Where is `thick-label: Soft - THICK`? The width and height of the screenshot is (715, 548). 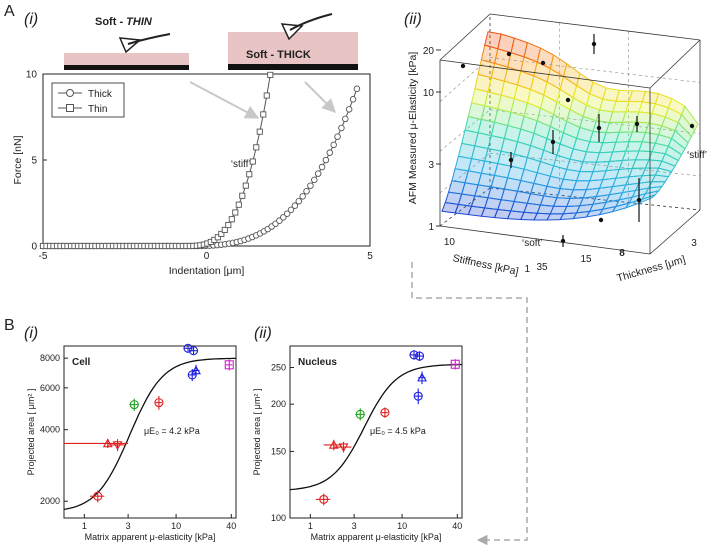
thick-label: Soft - THICK is located at coordinates (278, 55).